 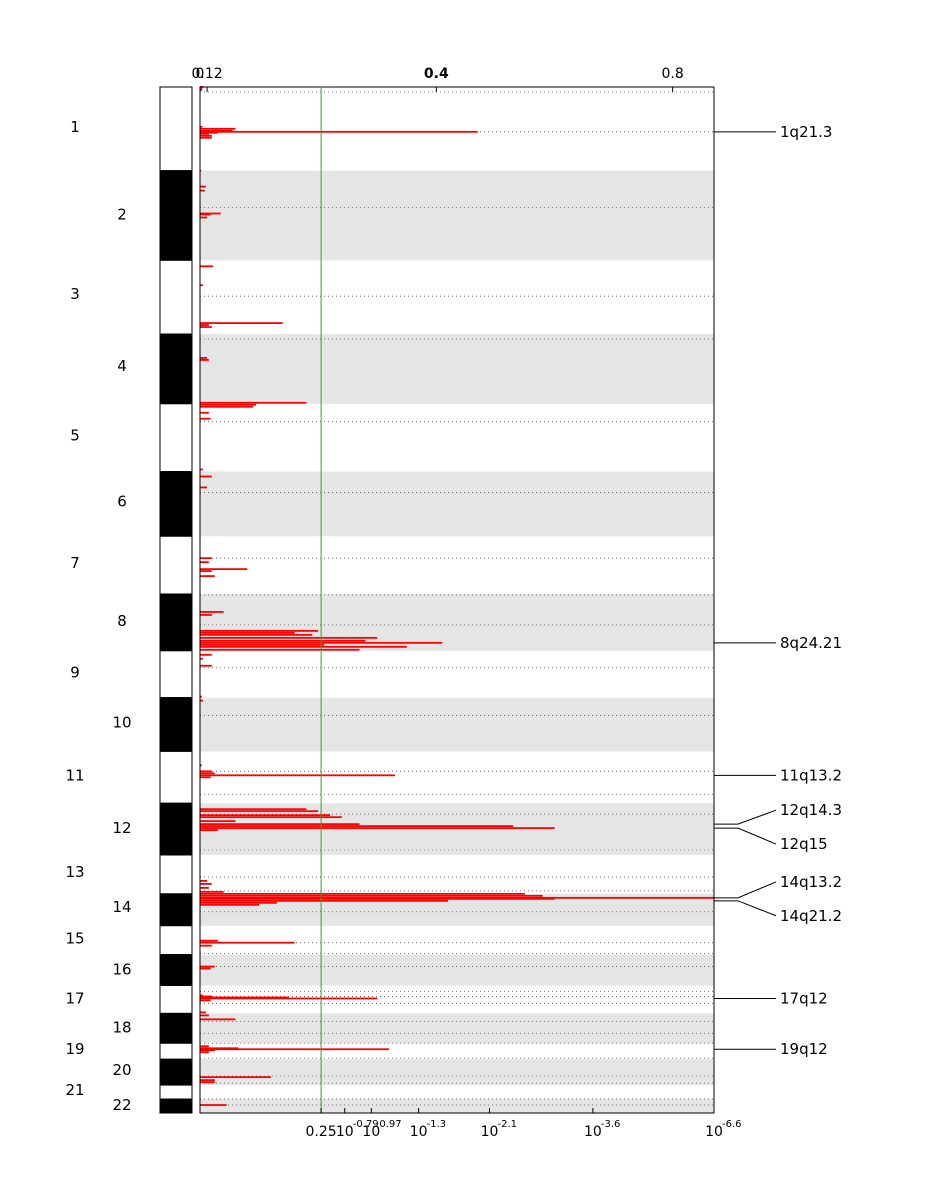 What do you see at coordinates (811, 775) in the screenshot?
I see `peak-label: 11q13.2` at bounding box center [811, 775].